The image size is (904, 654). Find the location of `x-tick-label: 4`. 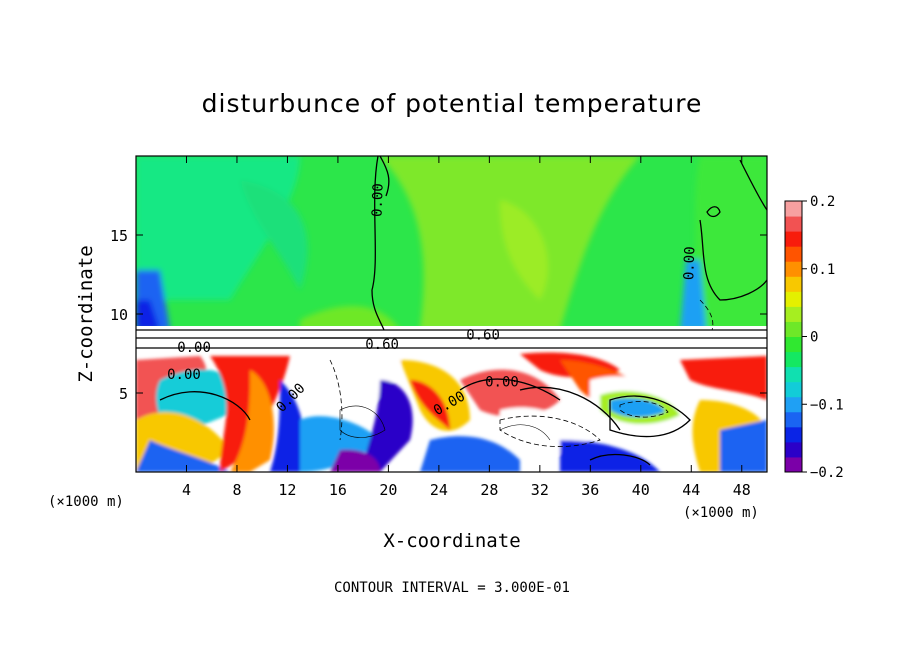

x-tick-label: 4 is located at coordinates (186, 490).